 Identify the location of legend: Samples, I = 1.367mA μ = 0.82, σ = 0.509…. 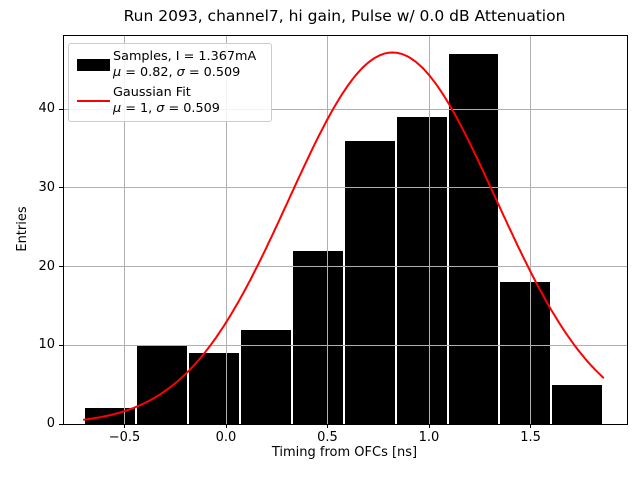
(170, 82).